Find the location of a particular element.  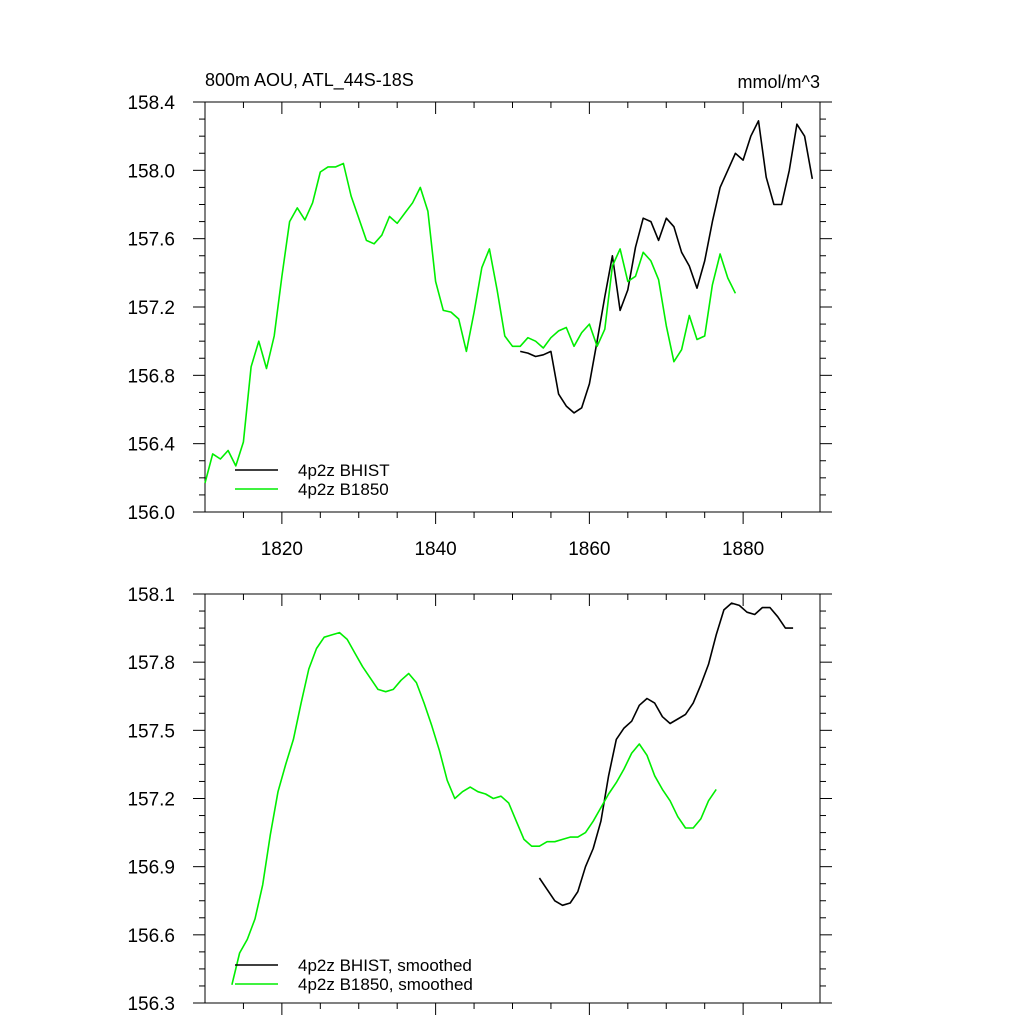

chart-title: 800m AOU, ATL_44S-18S is located at coordinates (309, 80).